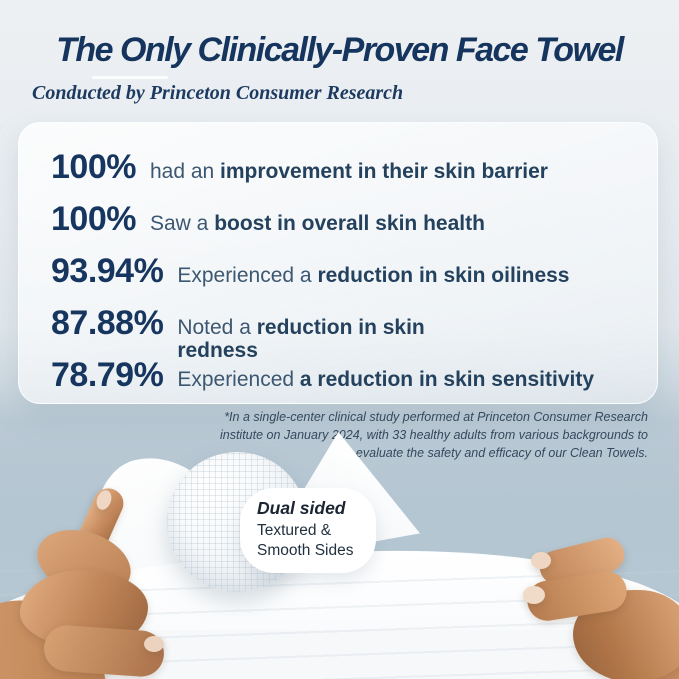 This screenshot has width=679, height=679. I want to click on stat-description: Noted a reduction in skin redness, so click(327, 339).